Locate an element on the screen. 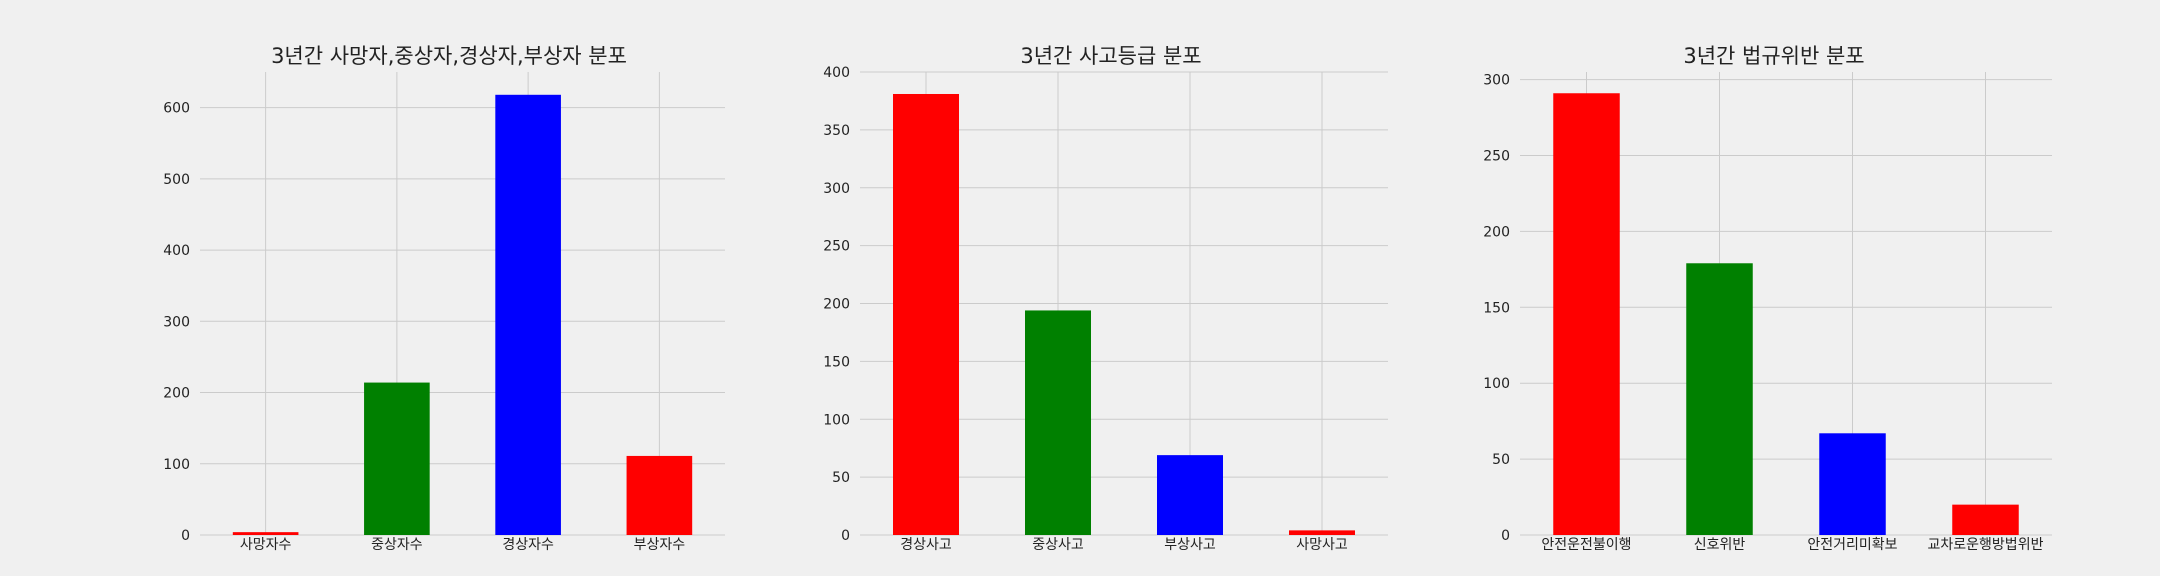  x-tick-label: 교차로운행방법위반 is located at coordinates (1986, 545).